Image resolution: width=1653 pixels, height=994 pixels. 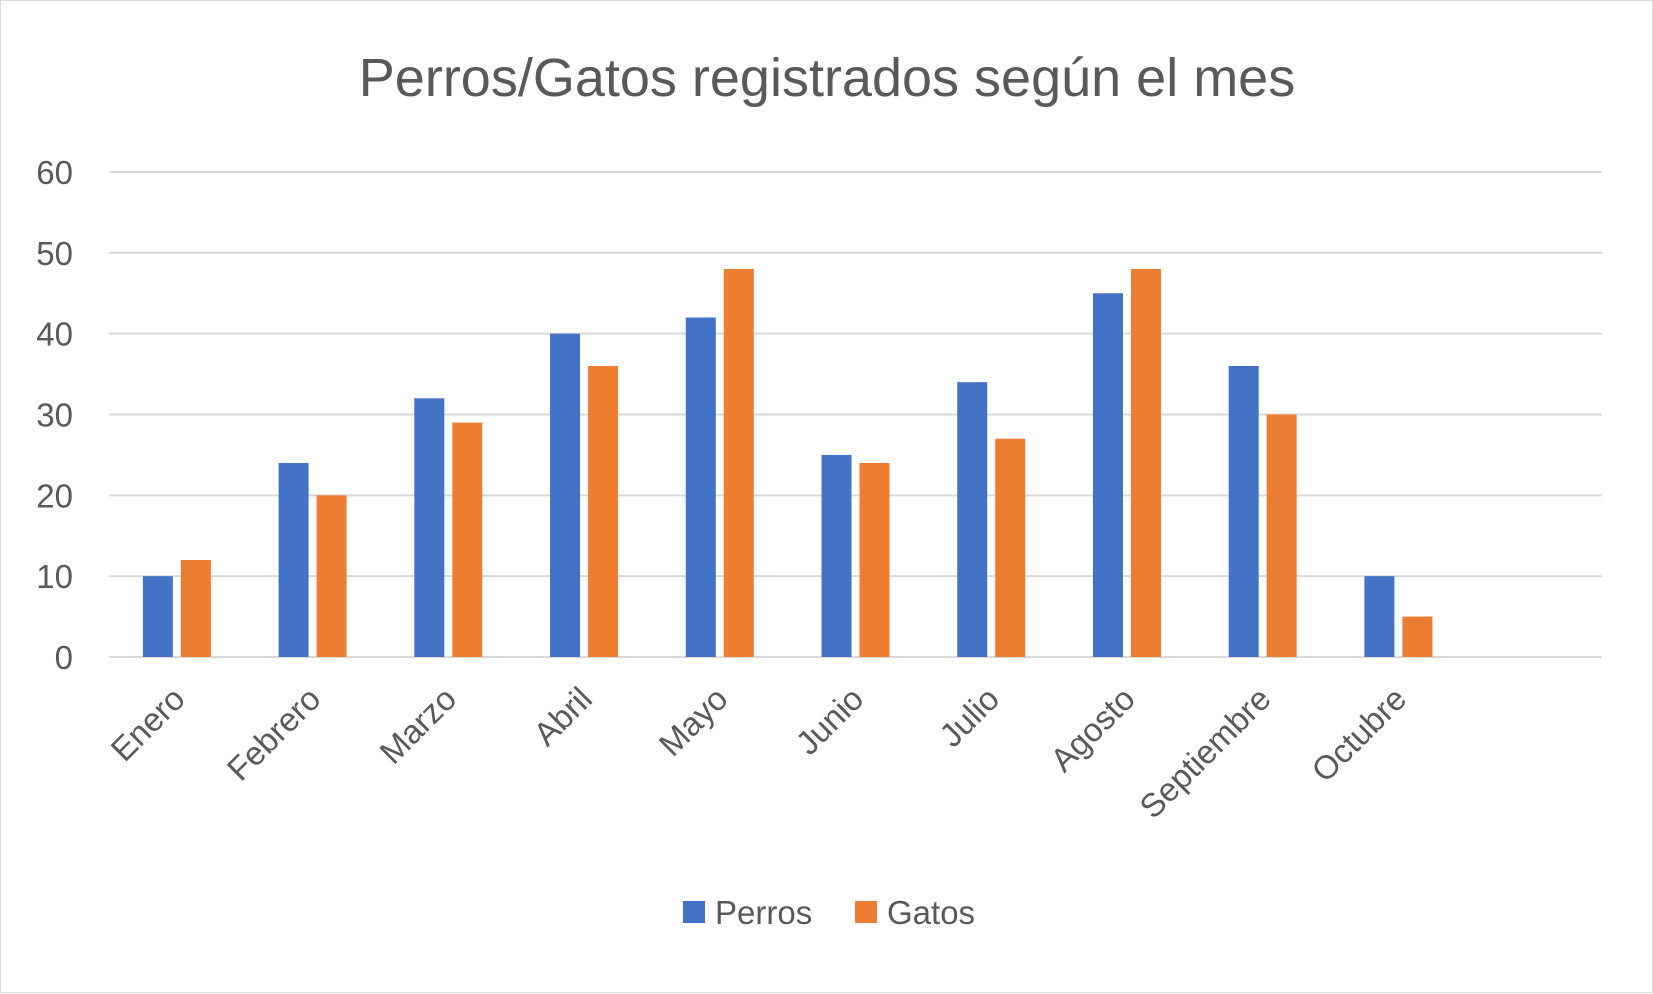 I want to click on y-tick-label: 0, so click(x=64, y=657).